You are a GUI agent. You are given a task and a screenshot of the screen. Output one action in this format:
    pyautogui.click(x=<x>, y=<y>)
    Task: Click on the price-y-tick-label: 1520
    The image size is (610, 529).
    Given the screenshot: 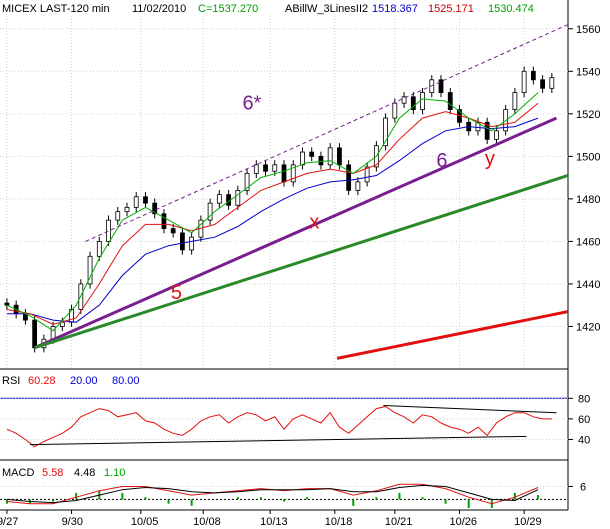 What is the action you would take?
    pyautogui.click(x=588, y=115)
    